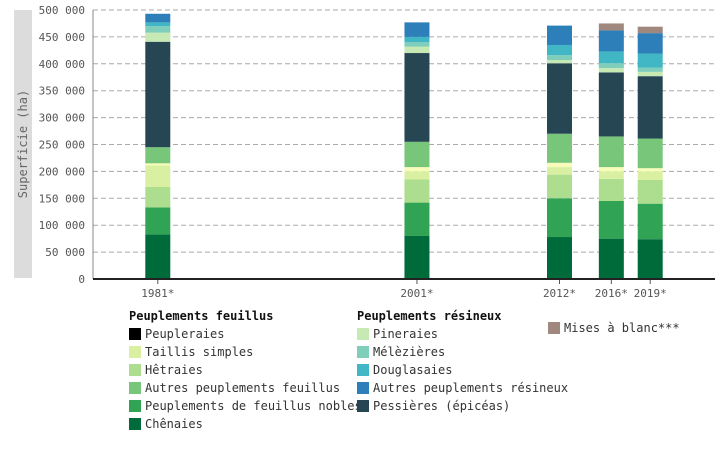 This screenshot has width=725, height=450. I want to click on legend-item: Mélèzières, so click(401, 352).